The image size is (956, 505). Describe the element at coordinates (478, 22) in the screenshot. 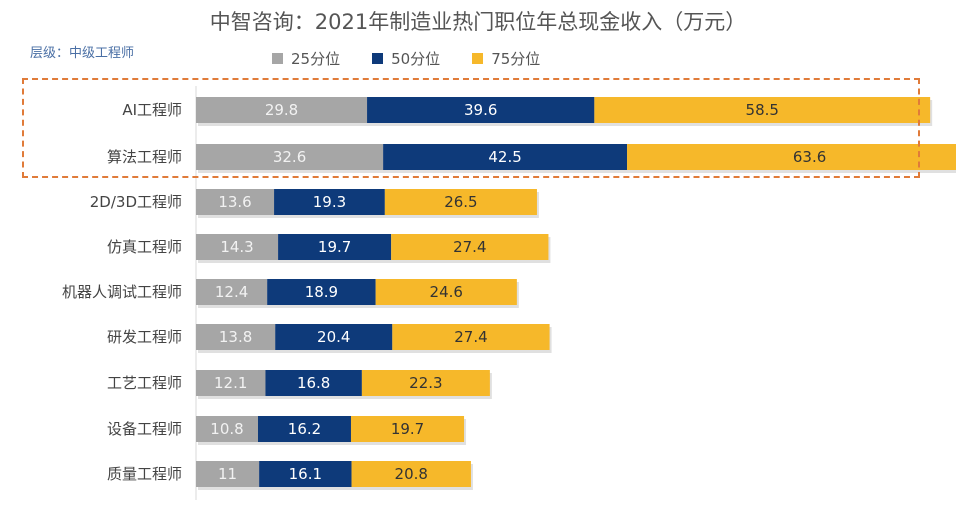

I see `chart-title: 中智咨询：2021年制造业热门职位年总现金收入（万元）` at that location.